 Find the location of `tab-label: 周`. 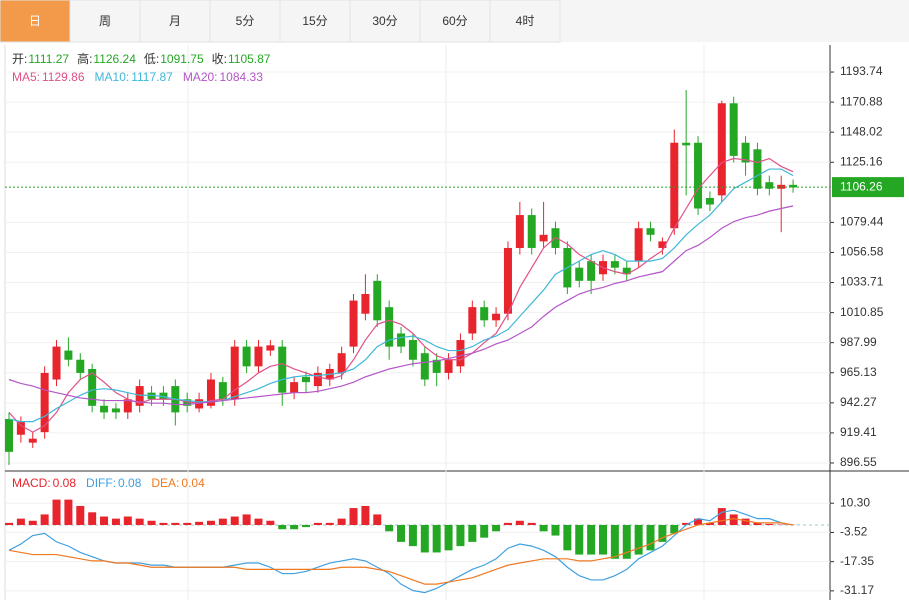

tab-label: 周 is located at coordinates (105, 21).